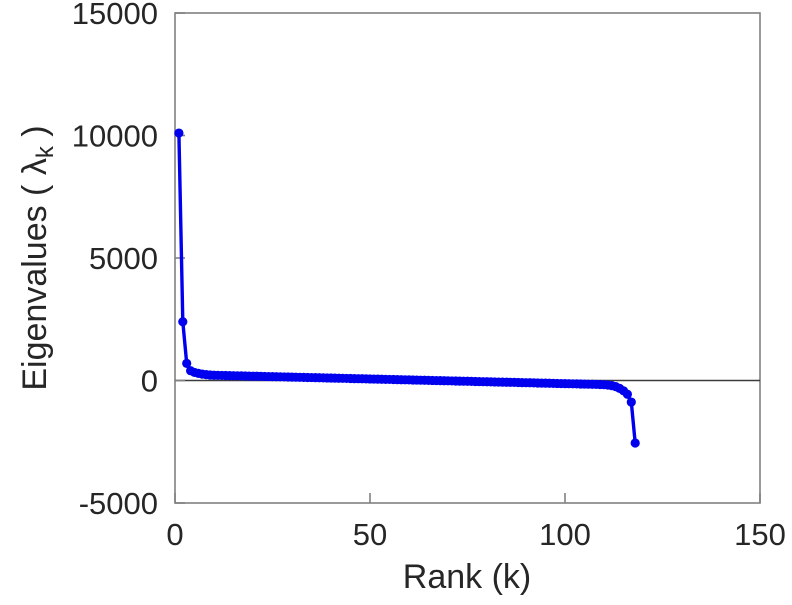  Describe the element at coordinates (118, 503) in the screenshot. I see `y-tick-label: -5000` at that location.